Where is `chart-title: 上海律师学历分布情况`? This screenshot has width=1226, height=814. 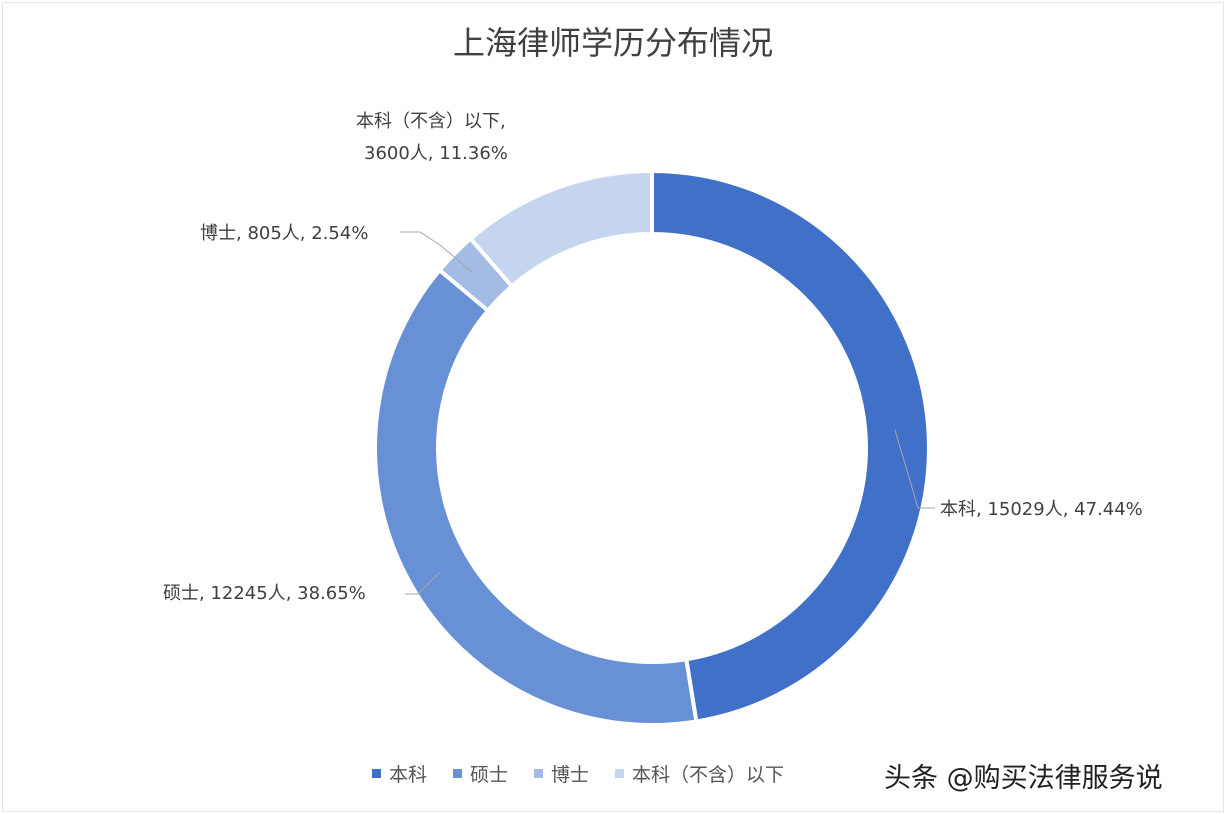
chart-title: 上海律师学历分布情况 is located at coordinates (612, 43).